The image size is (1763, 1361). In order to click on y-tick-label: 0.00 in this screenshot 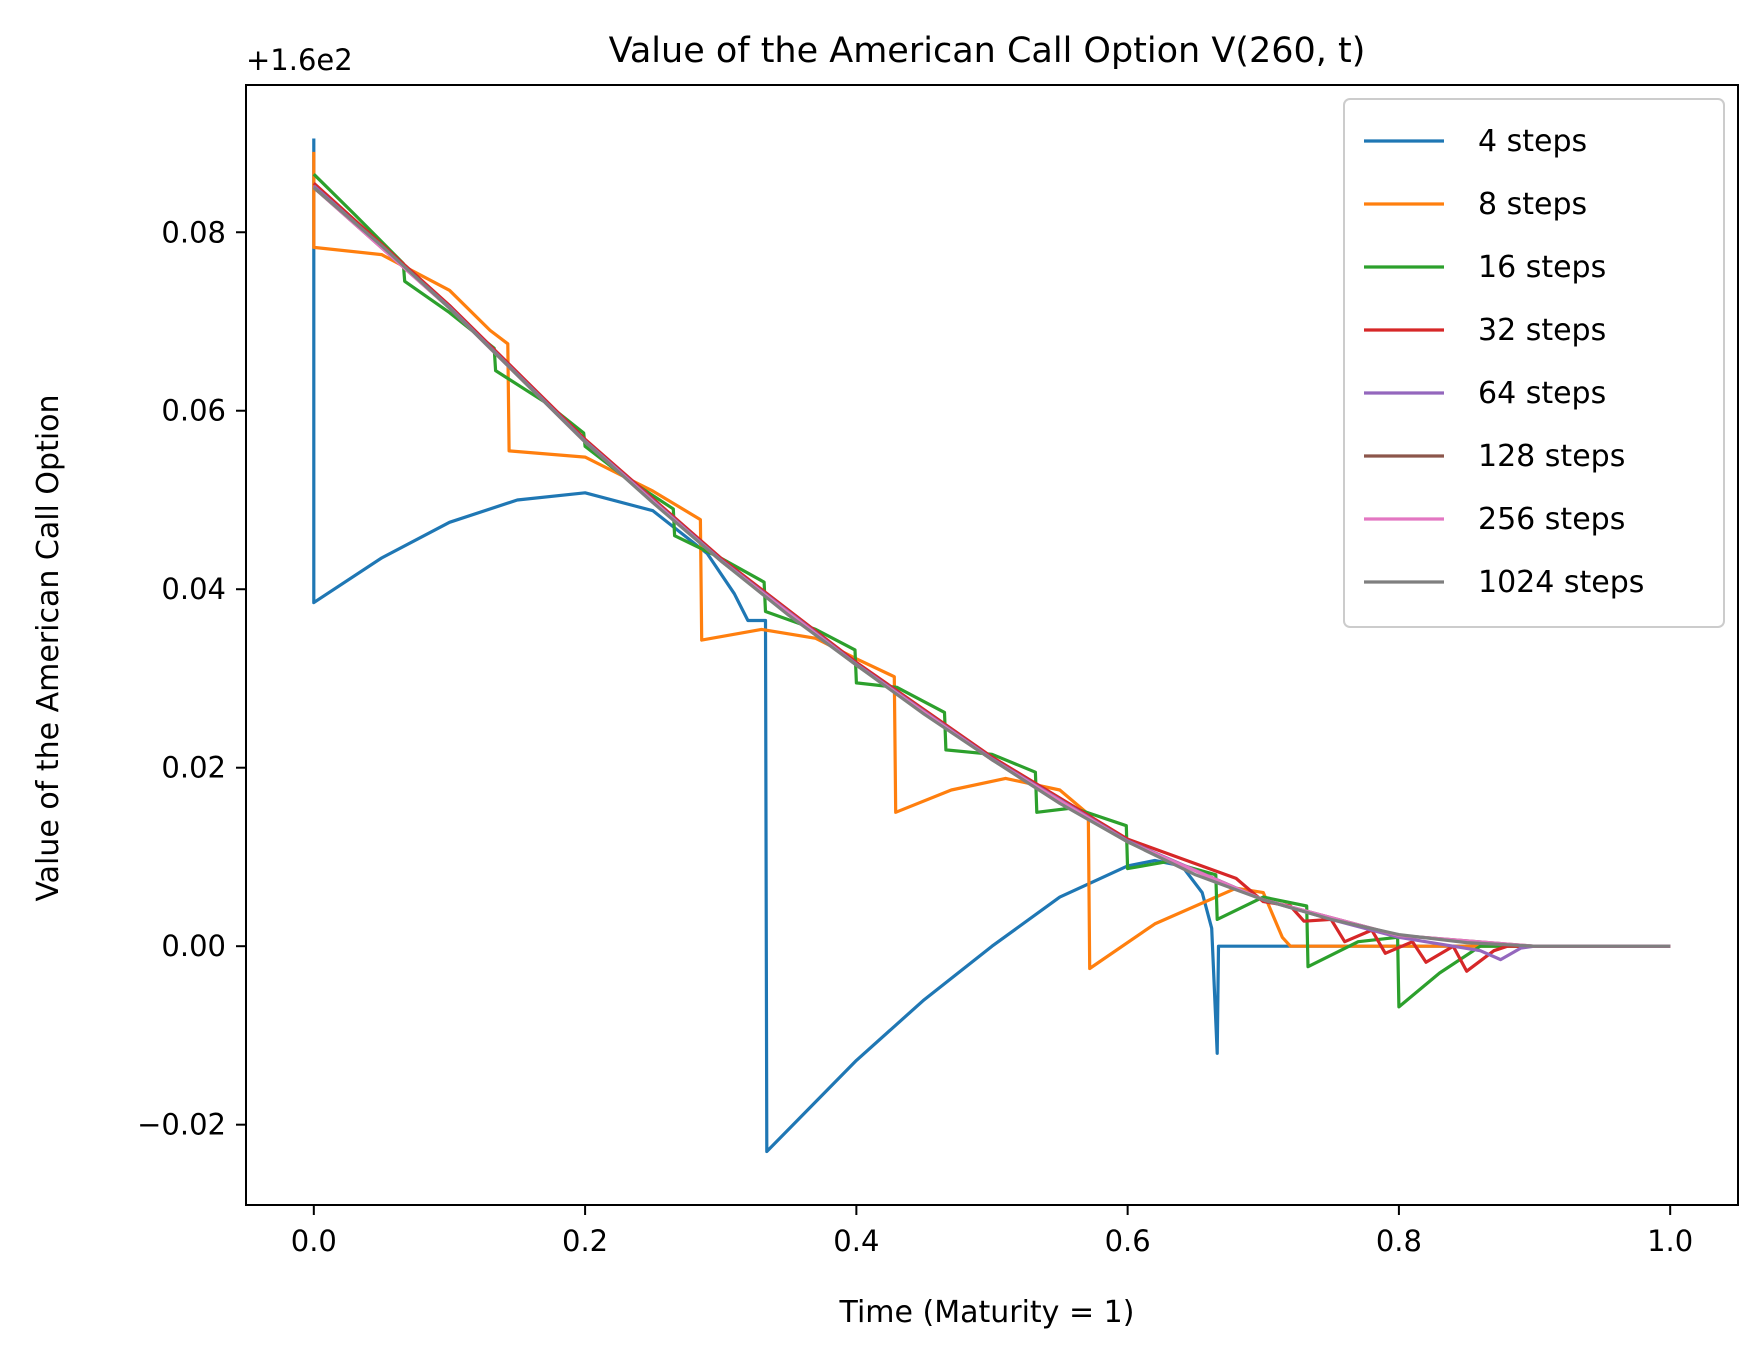, I will do `click(193, 946)`.